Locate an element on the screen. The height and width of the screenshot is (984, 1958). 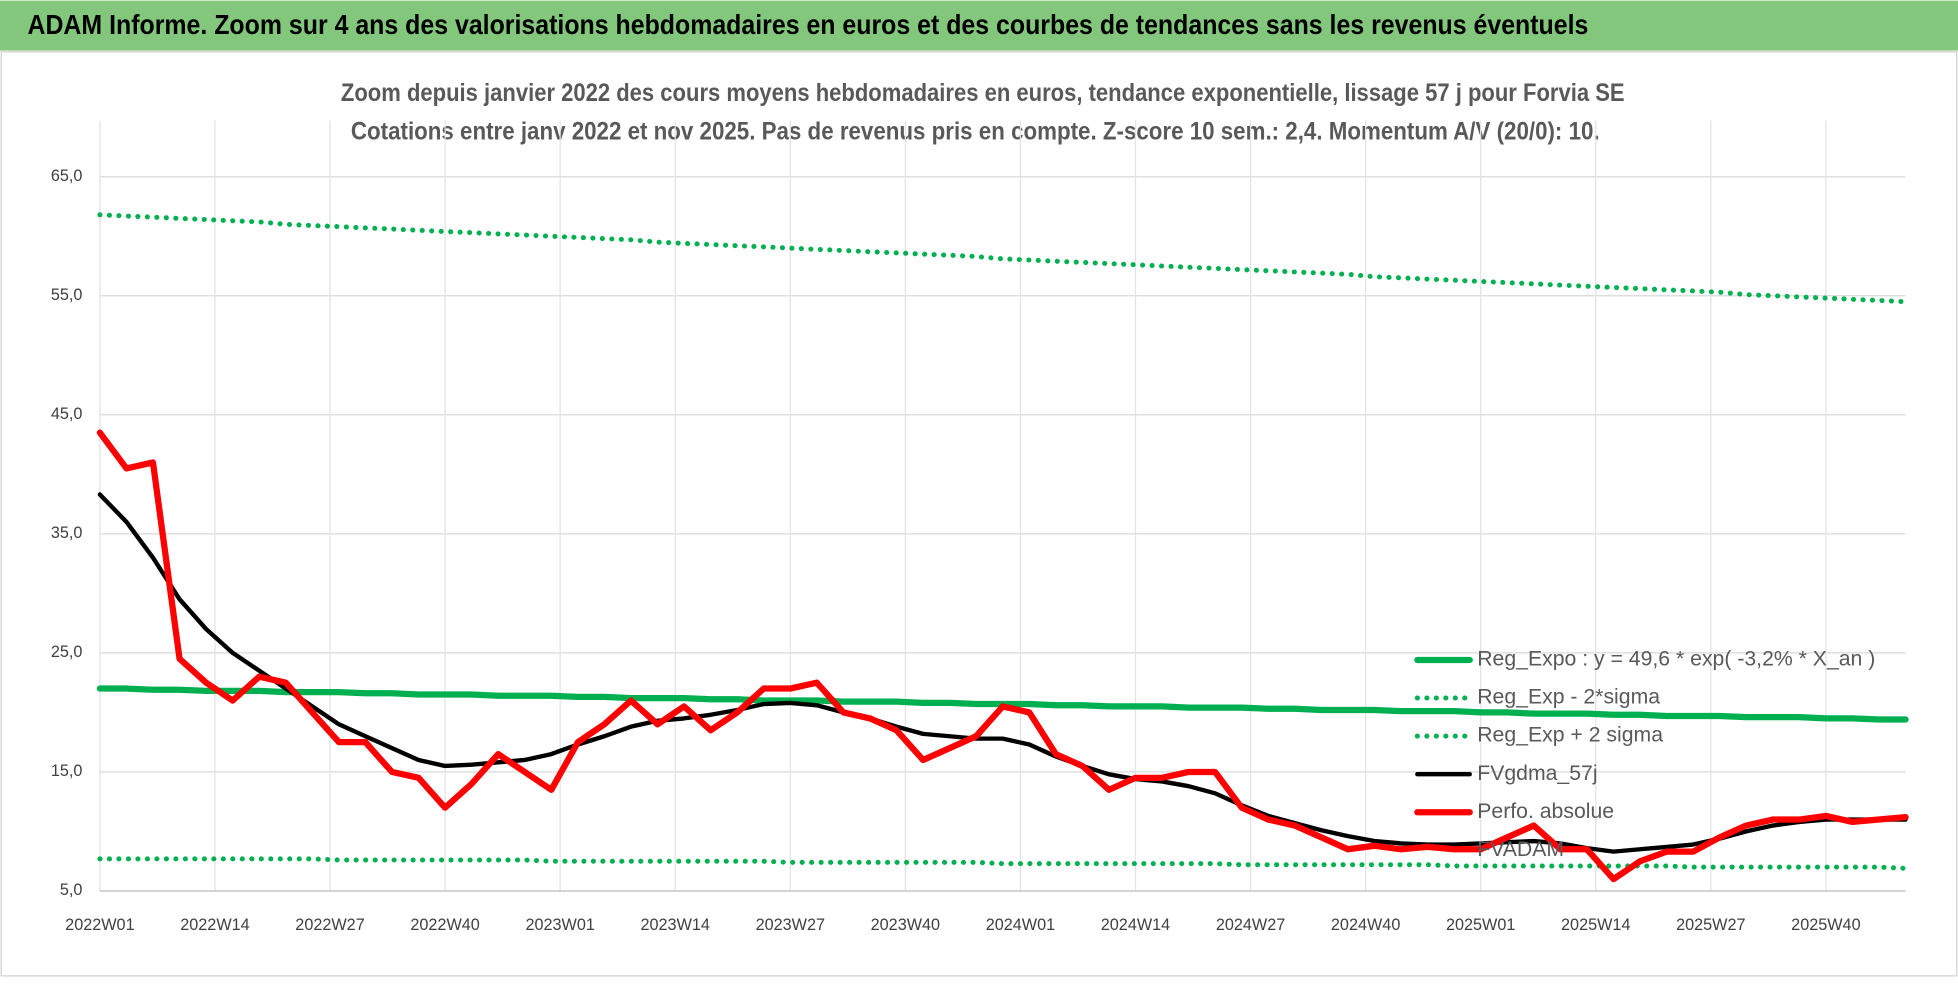
y-tick-label: 5,0 is located at coordinates (71, 890).